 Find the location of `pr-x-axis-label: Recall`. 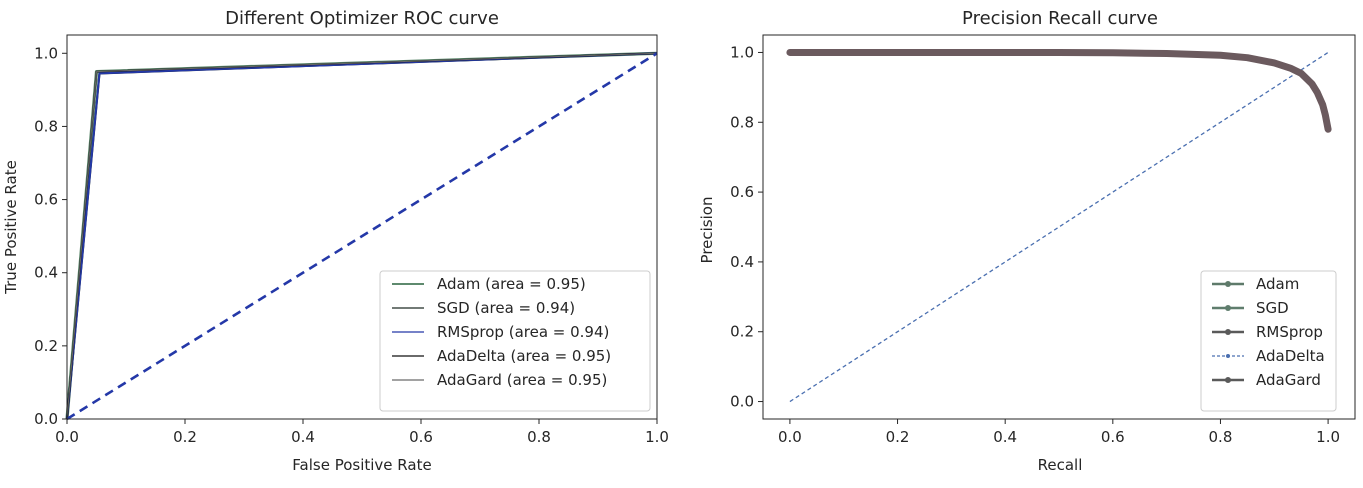

pr-x-axis-label: Recall is located at coordinates (1060, 465).